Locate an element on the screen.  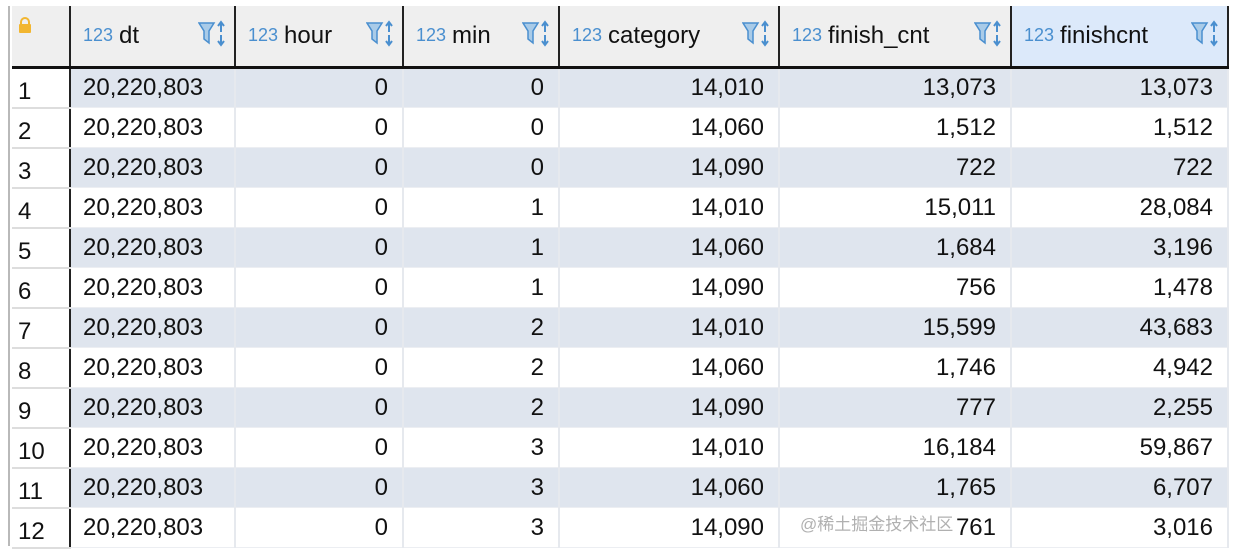
cell-finishcnt: 28,084 is located at coordinates (1120, 207).